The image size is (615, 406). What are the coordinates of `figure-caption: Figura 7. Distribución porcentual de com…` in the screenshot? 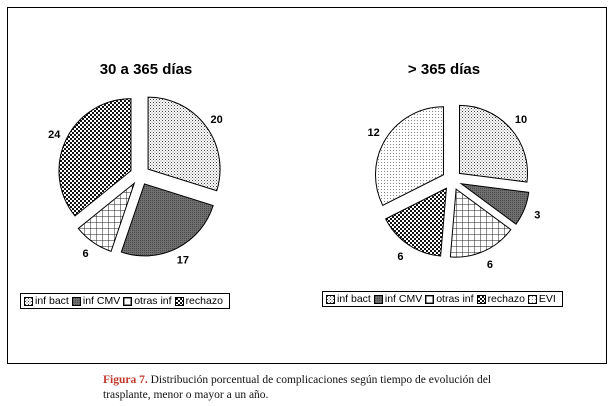 It's located at (313, 388).